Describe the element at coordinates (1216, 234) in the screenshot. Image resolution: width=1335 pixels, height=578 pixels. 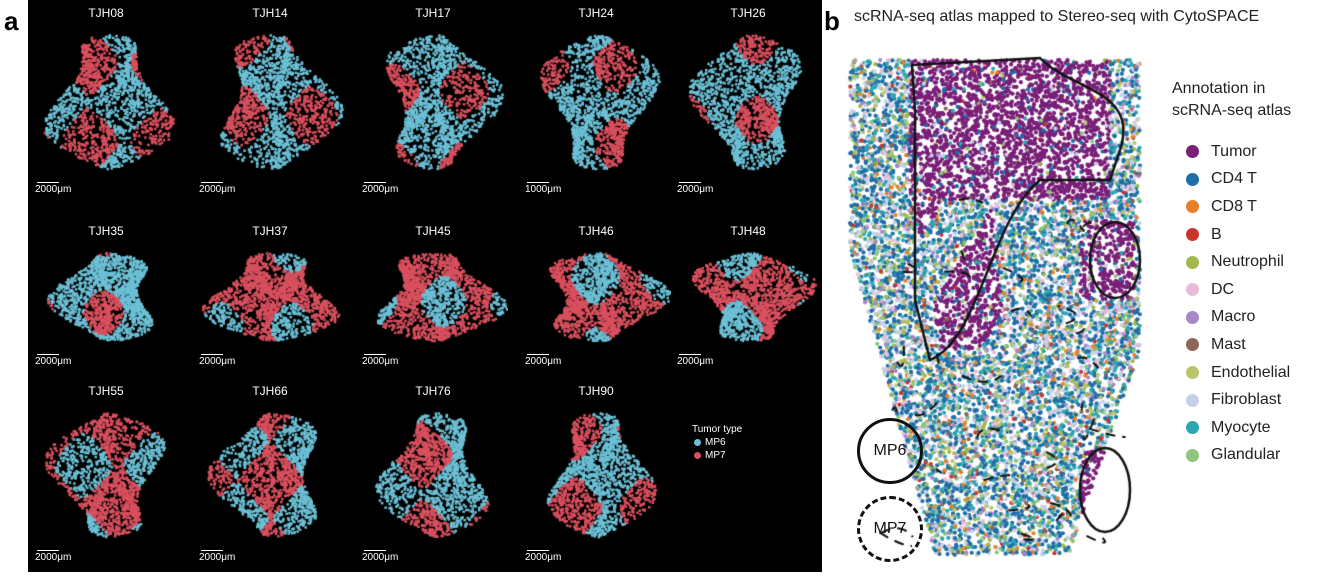
I see `legend-label: B` at that location.